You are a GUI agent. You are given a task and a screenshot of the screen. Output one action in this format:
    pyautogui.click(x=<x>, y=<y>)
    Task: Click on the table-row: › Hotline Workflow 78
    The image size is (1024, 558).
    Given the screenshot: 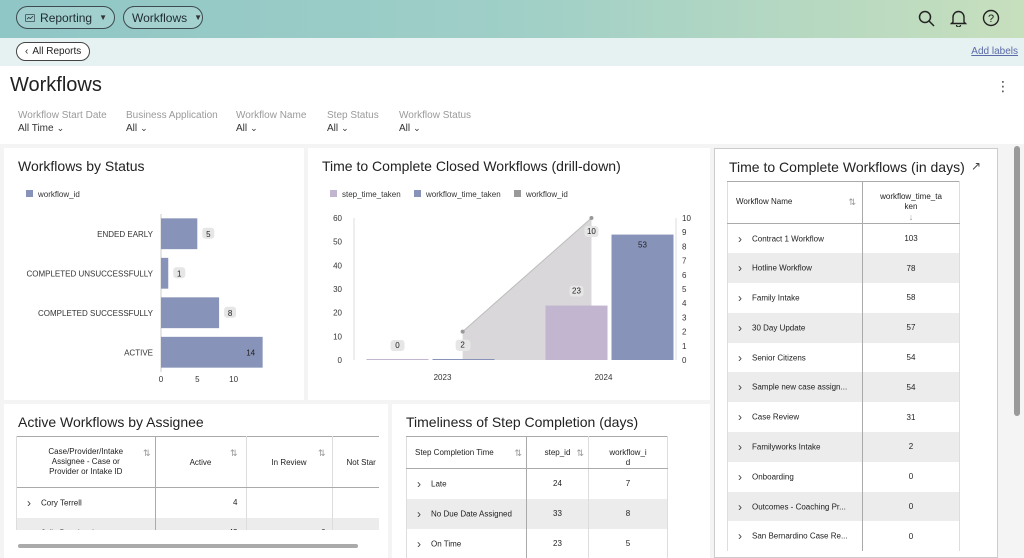 What is the action you would take?
    pyautogui.click(x=843, y=268)
    